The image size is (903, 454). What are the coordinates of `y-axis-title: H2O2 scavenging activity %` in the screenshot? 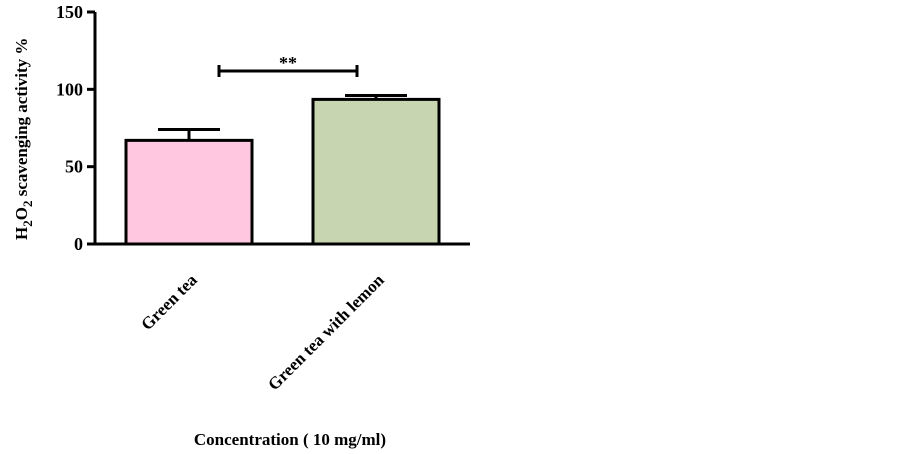 It's located at (23, 139).